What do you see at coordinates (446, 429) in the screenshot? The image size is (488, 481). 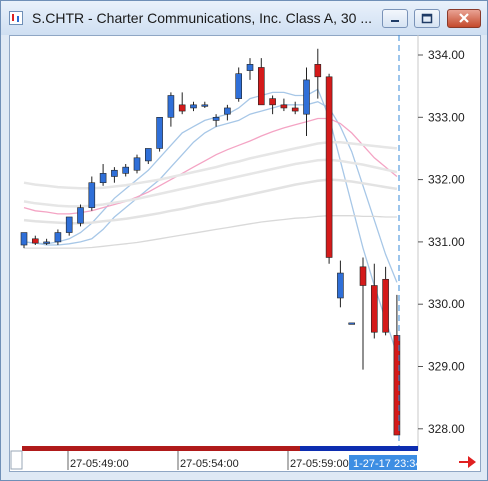 I see `y-tick-label: 328.00` at bounding box center [446, 429].